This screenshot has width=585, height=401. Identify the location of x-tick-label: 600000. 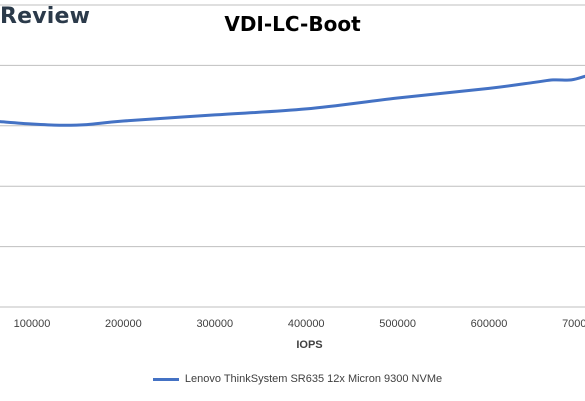
(489, 324).